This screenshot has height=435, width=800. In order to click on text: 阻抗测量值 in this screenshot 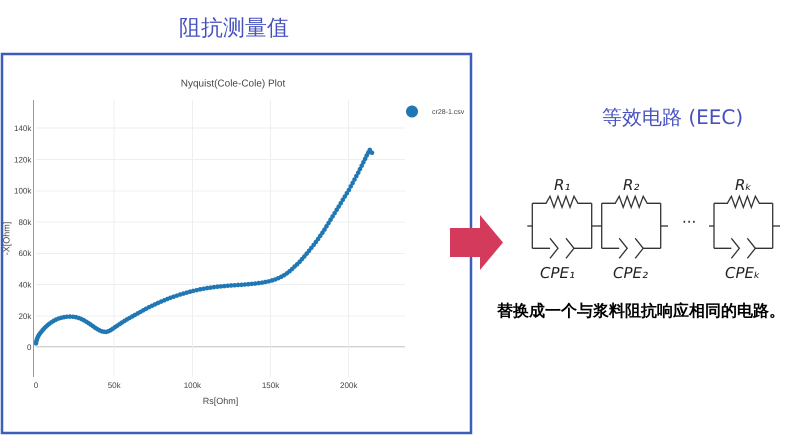, I will do `click(234, 28)`.